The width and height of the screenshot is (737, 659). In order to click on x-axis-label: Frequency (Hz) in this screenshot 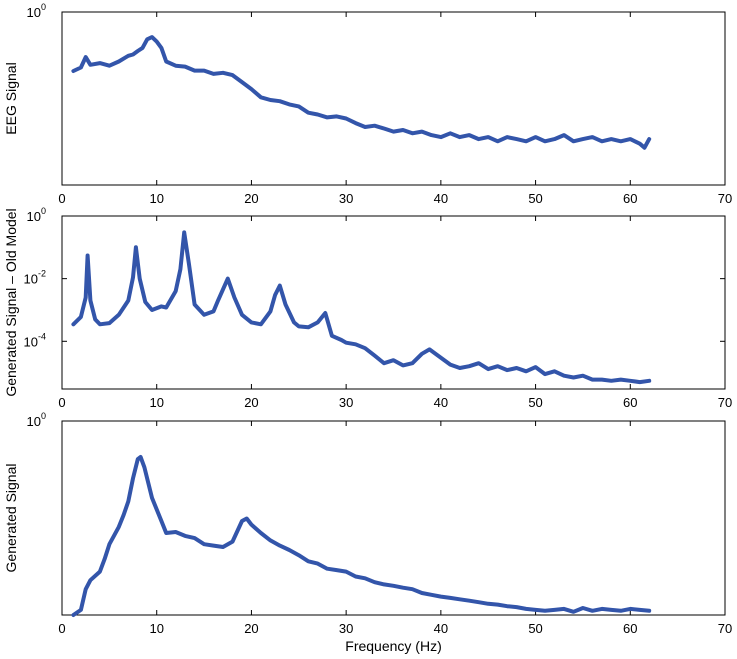, I will do `click(393, 646)`.